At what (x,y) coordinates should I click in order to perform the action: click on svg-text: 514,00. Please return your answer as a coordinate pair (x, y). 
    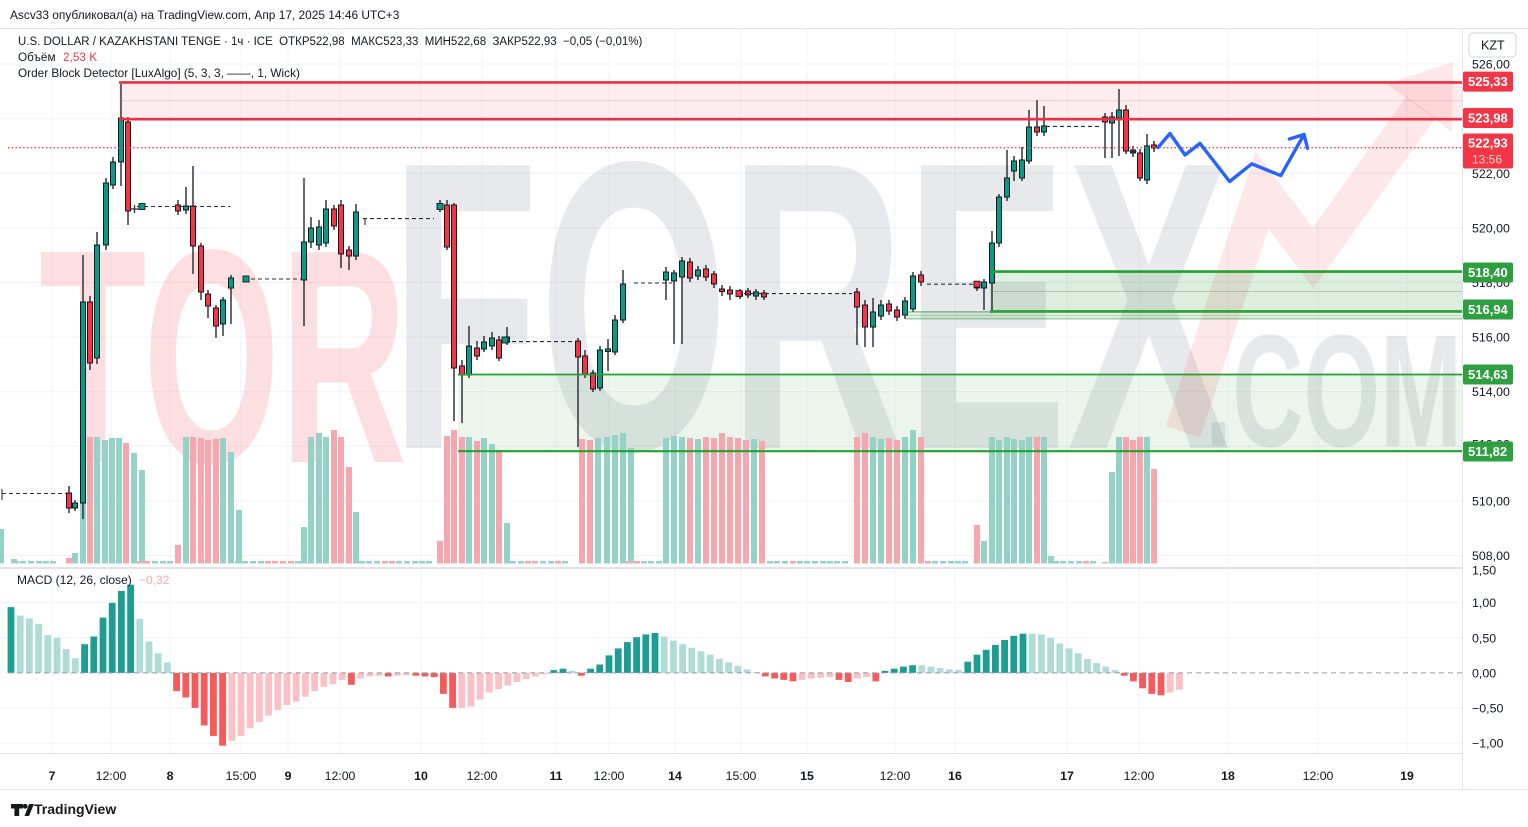
    Looking at the image, I should click on (1491, 392).